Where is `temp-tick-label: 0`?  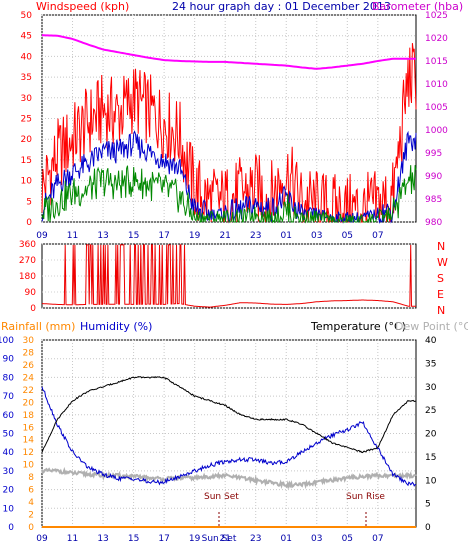 temp-tick-label: 0 is located at coordinates (428, 528).